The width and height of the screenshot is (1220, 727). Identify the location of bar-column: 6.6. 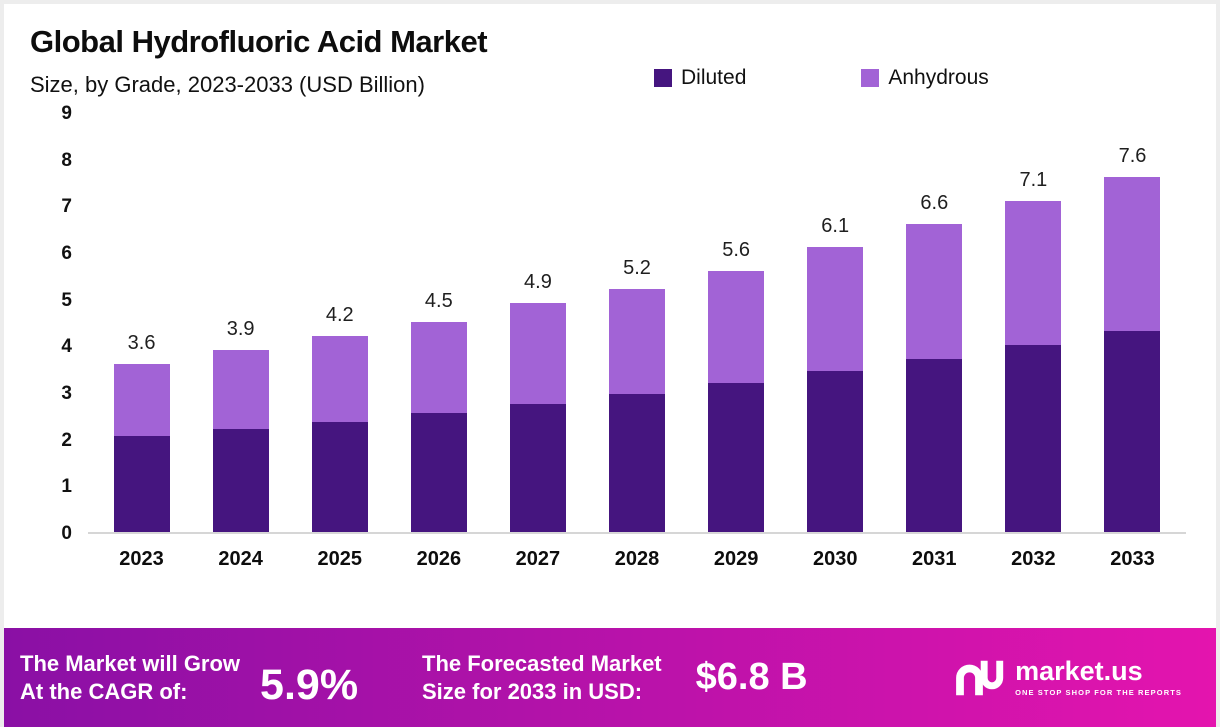
(934, 323).